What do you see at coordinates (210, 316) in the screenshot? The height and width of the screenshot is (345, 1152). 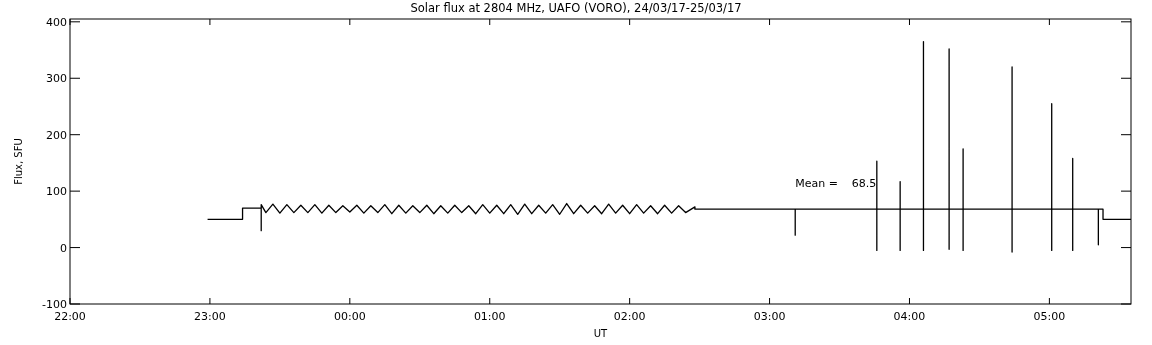 I see `x-tick-label: 23:00` at bounding box center [210, 316].